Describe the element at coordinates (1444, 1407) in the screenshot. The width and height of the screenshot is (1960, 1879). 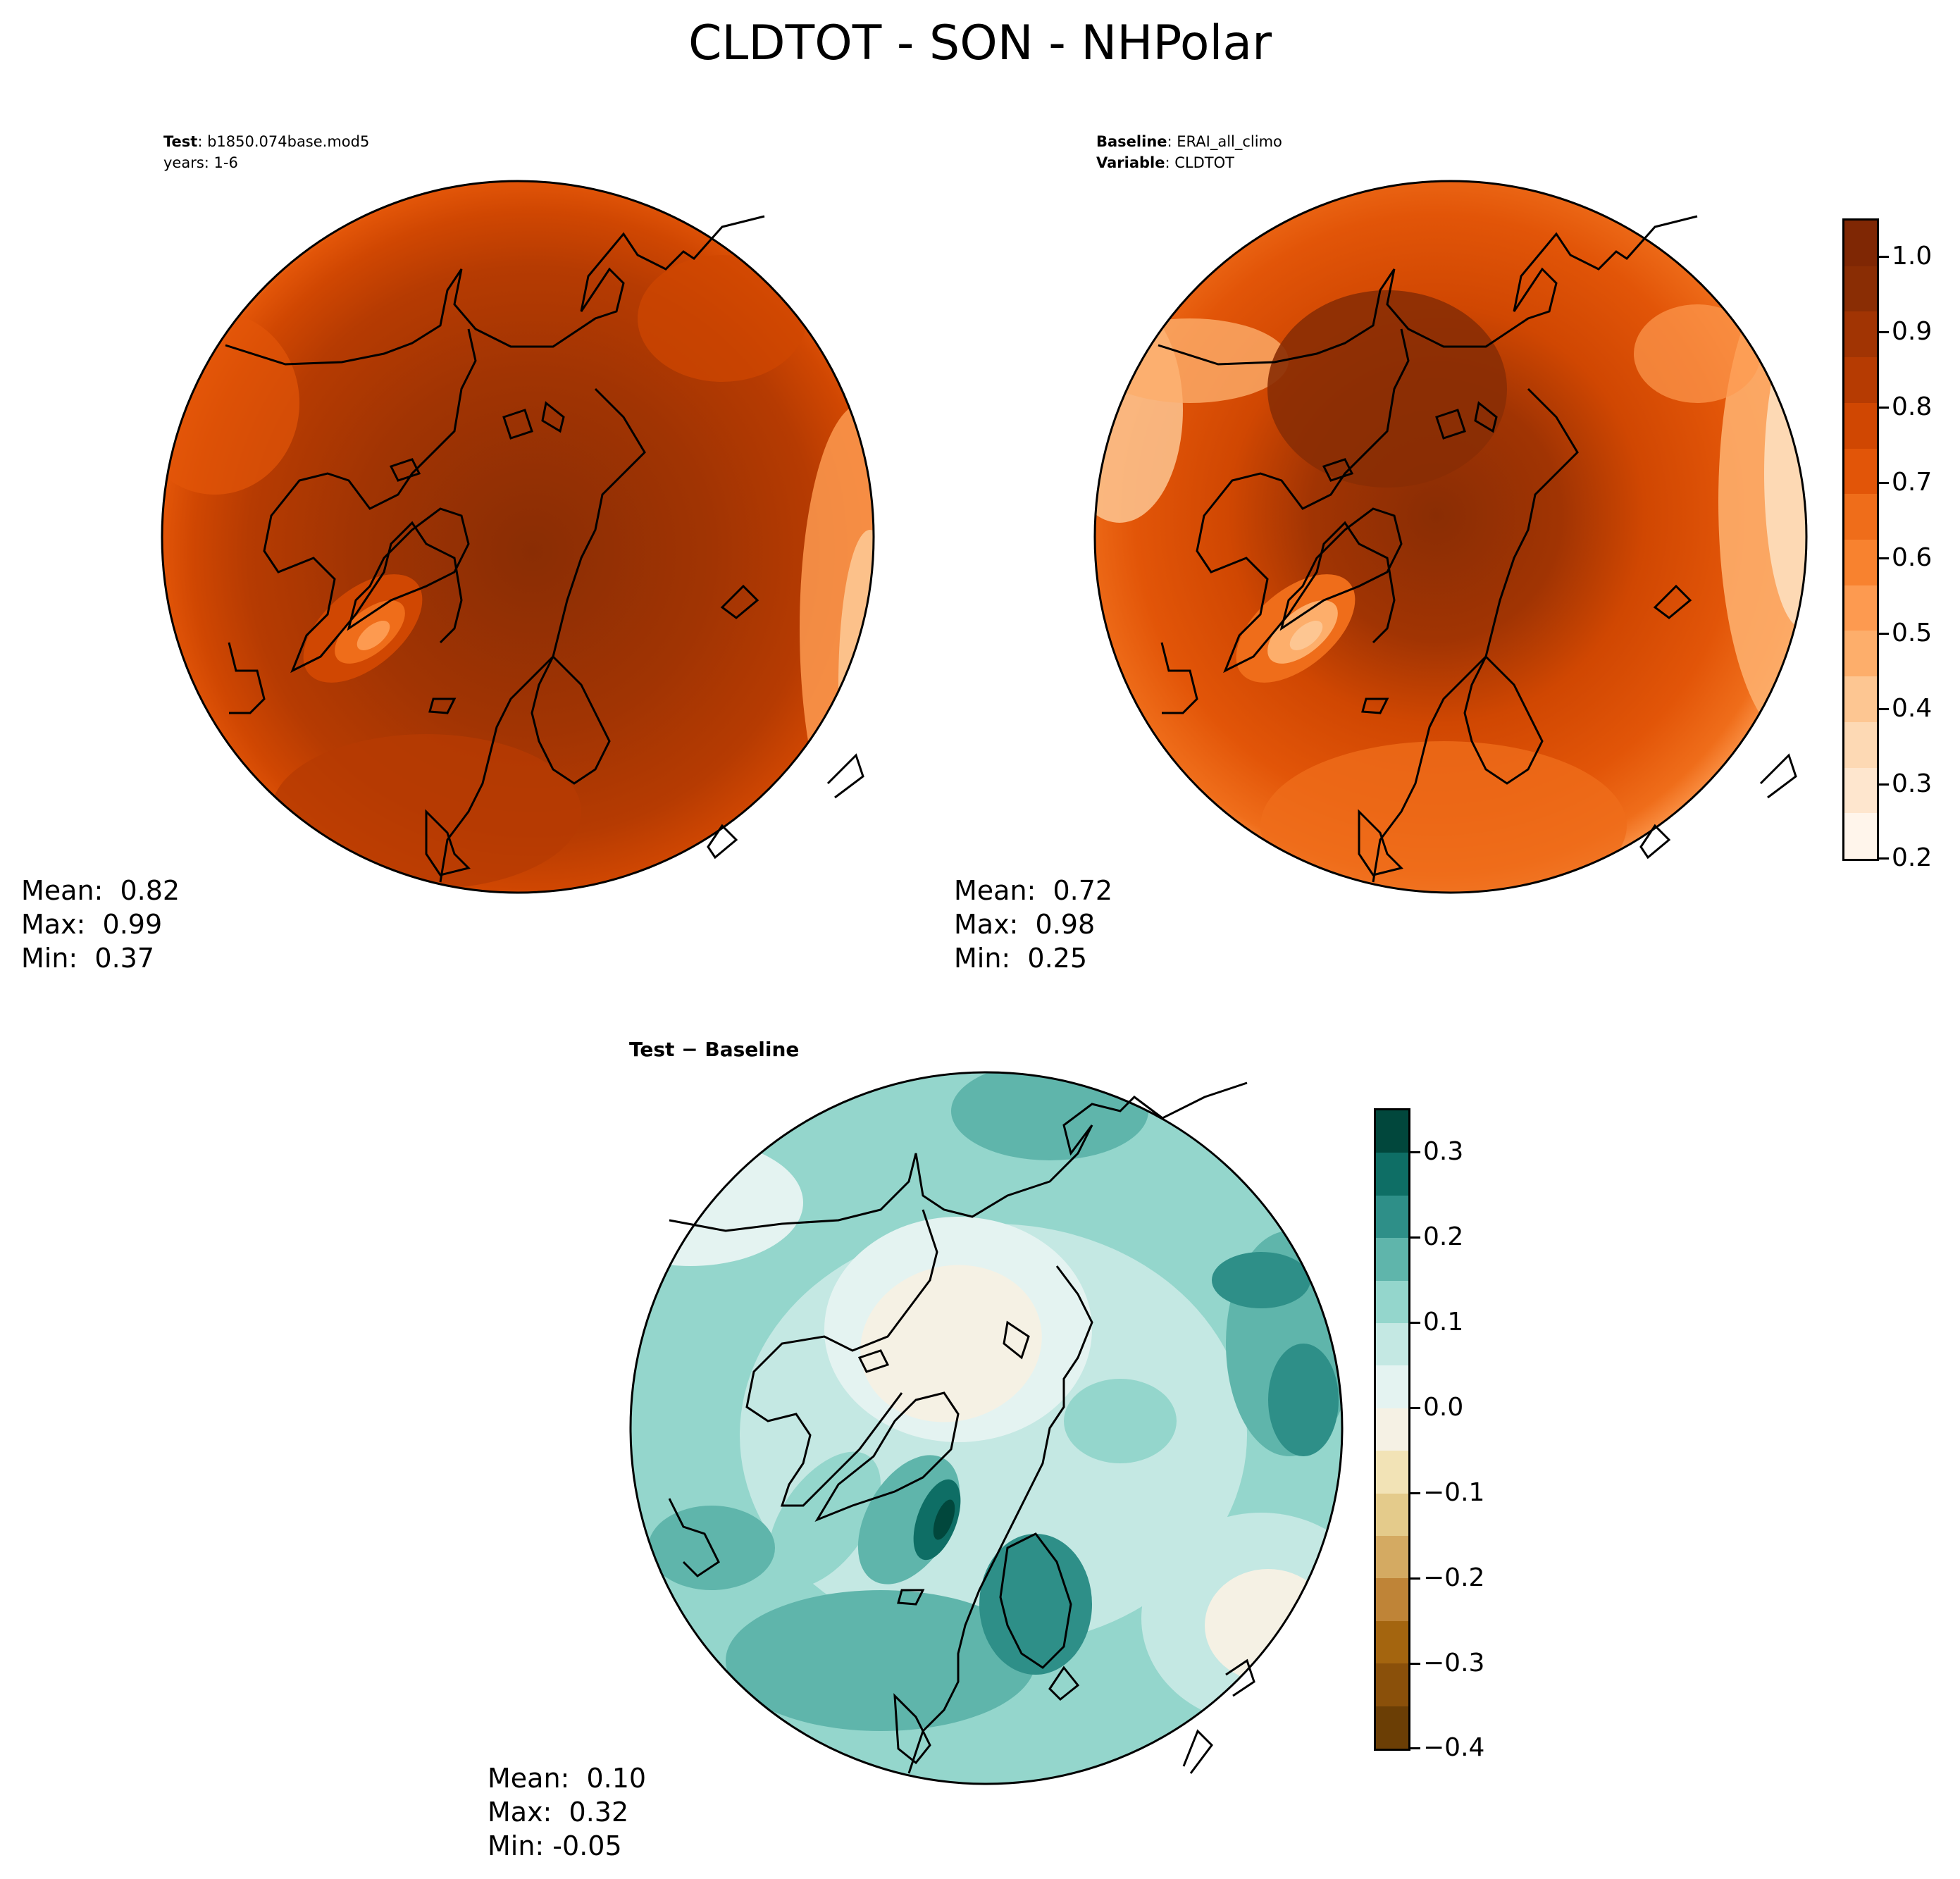
I see `colorbar-tick-label: 0.0` at that location.